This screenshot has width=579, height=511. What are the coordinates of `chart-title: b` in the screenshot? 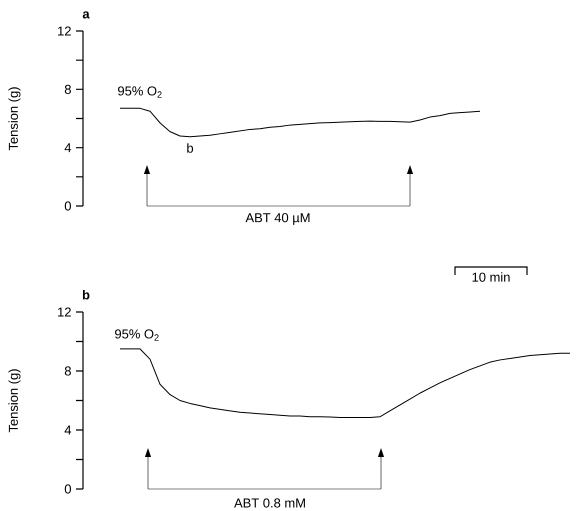 It's located at (86, 295).